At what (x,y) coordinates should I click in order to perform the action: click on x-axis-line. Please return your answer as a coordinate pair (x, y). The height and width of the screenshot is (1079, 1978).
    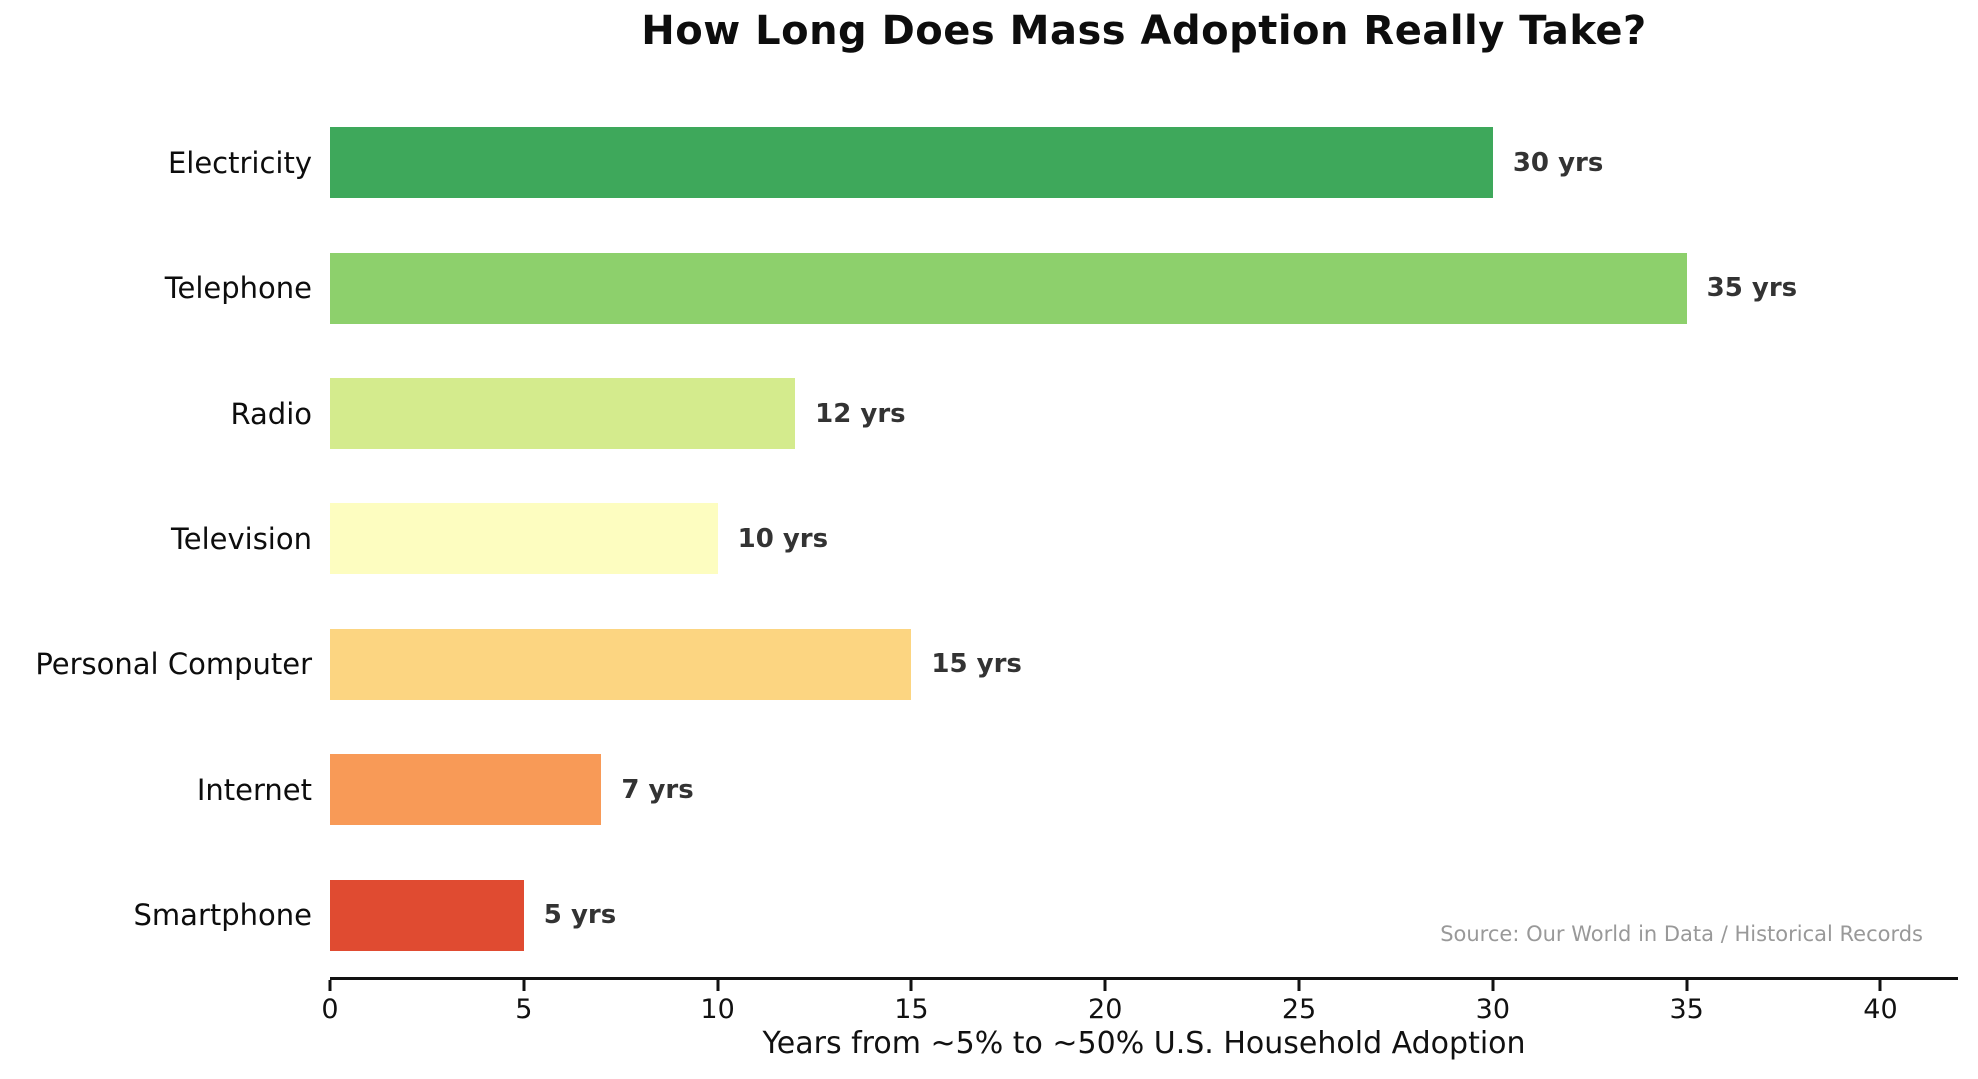
    Looking at the image, I should click on (1144, 978).